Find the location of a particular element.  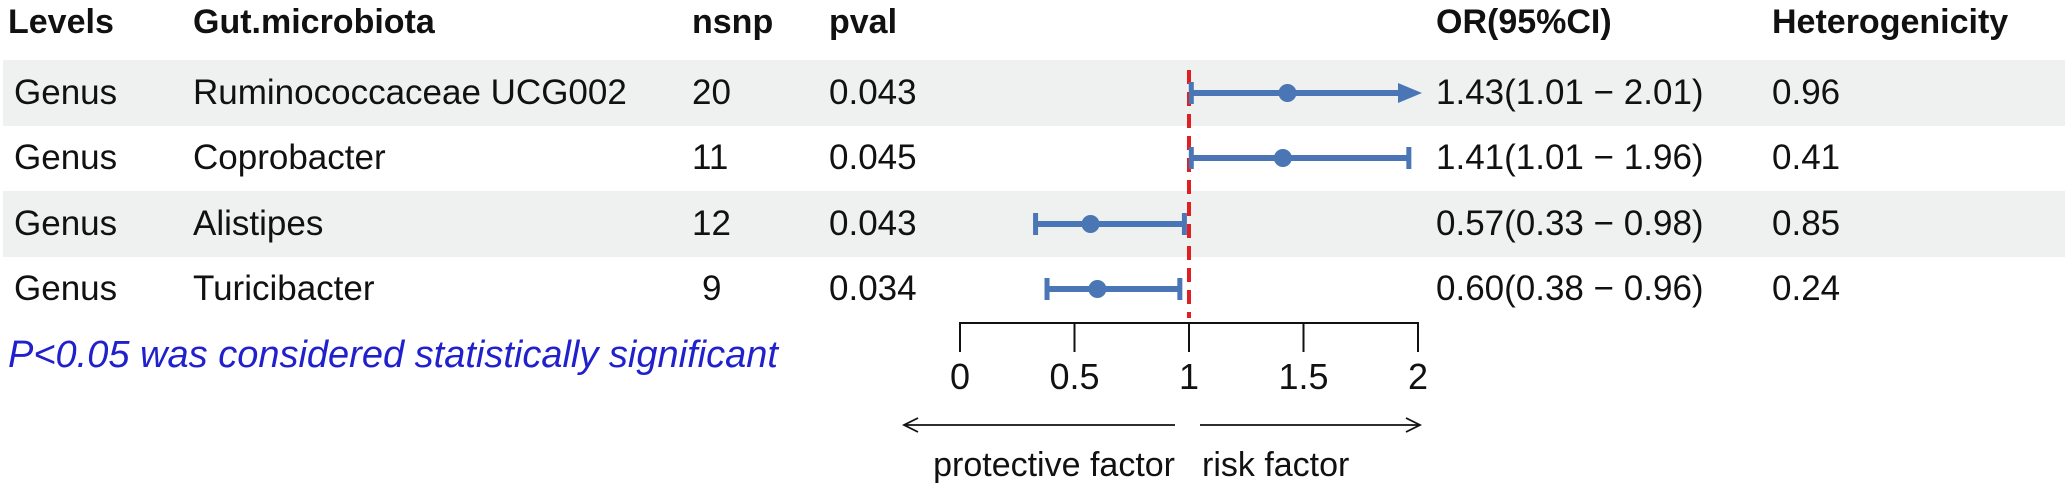

row-1-pval: 0.043 is located at coordinates (873, 92).